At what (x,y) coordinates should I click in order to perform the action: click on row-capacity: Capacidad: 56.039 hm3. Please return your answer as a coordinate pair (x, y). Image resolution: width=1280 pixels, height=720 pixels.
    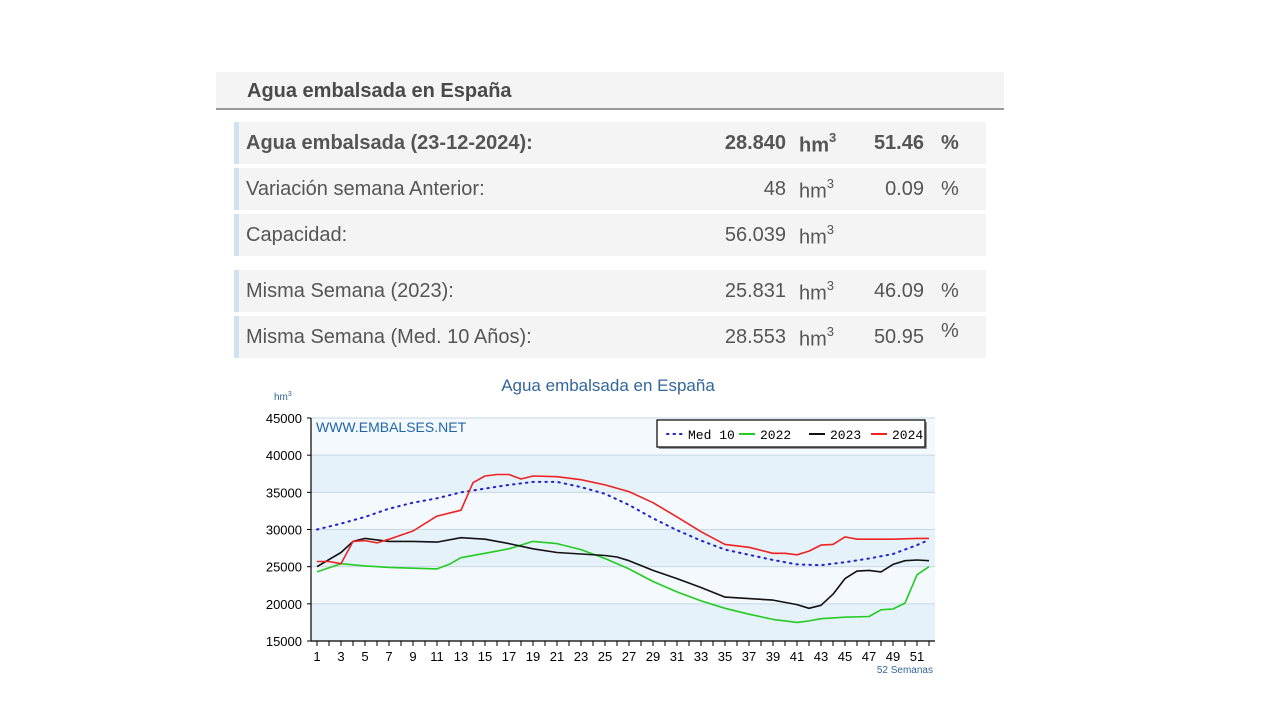
    Looking at the image, I should click on (610, 235).